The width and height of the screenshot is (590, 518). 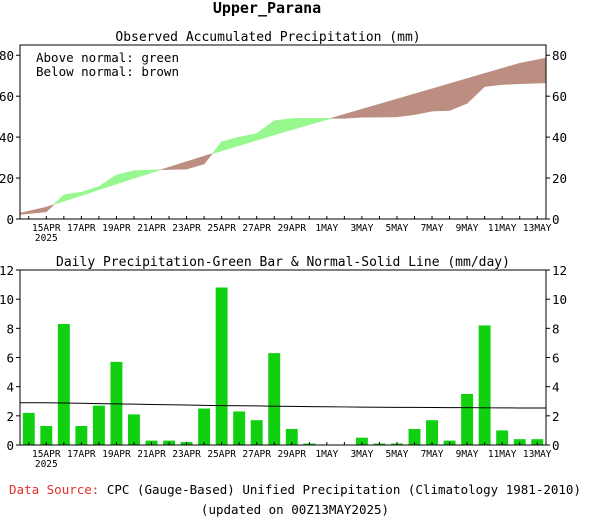 I want to click on daily-xtick-label: 5MAY, so click(x=397, y=454).